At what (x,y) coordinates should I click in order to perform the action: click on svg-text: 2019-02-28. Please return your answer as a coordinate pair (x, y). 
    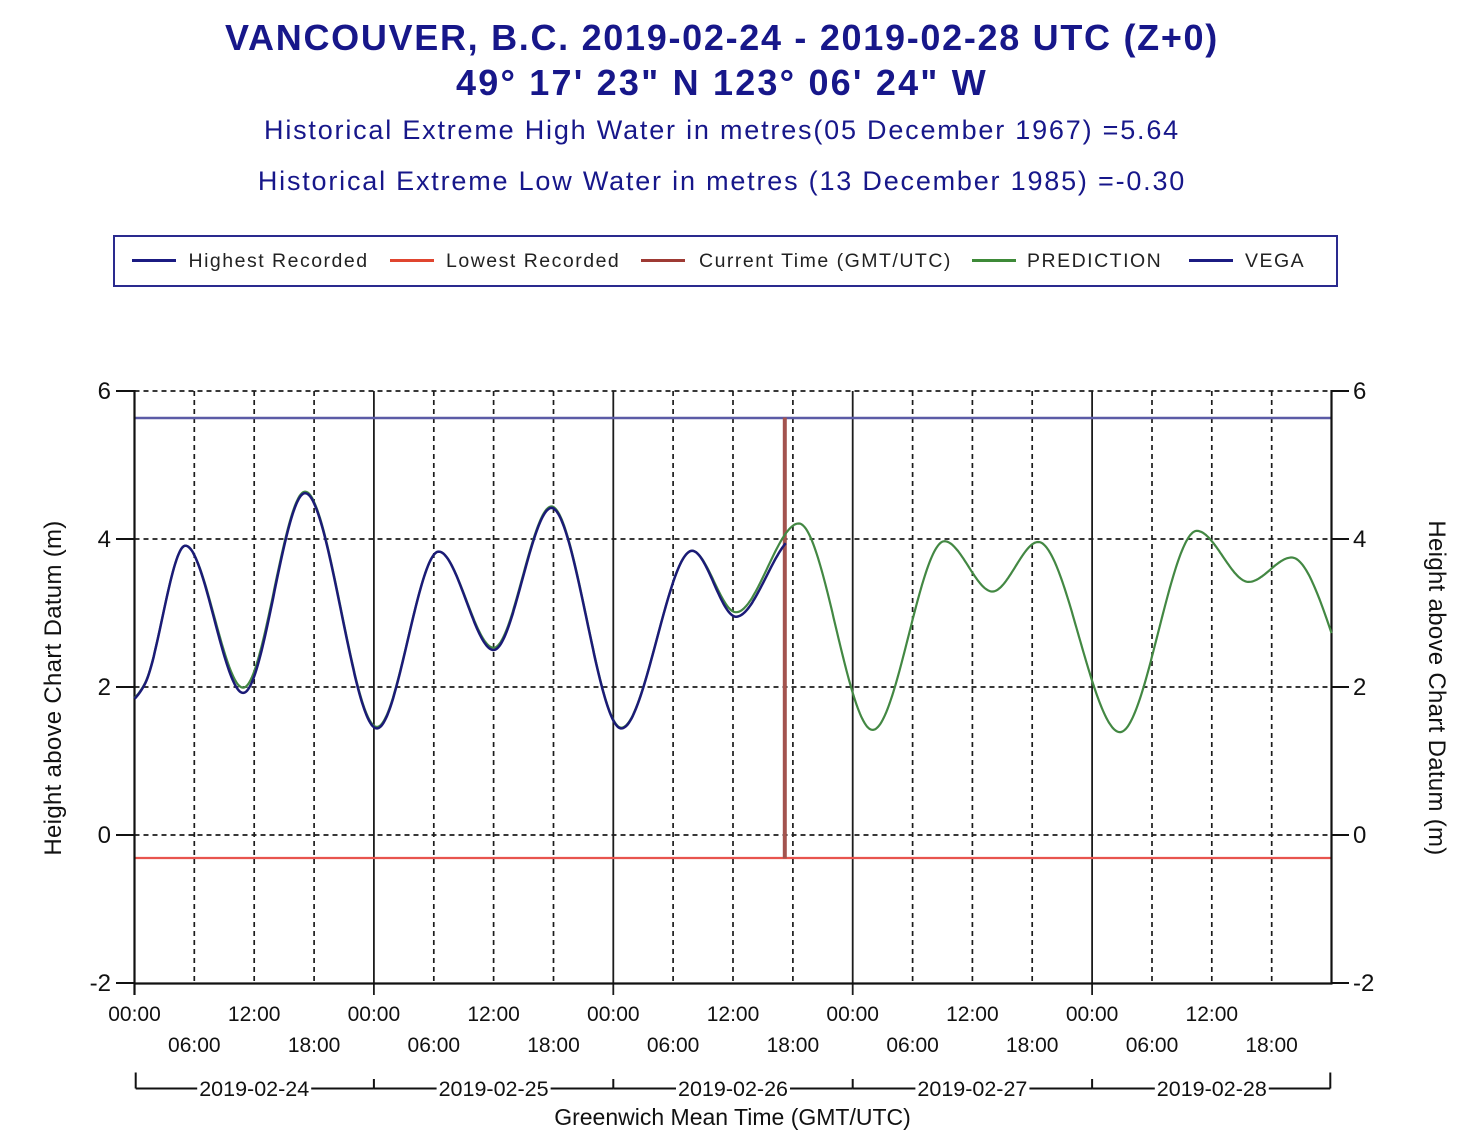
    Looking at the image, I should click on (1212, 1089).